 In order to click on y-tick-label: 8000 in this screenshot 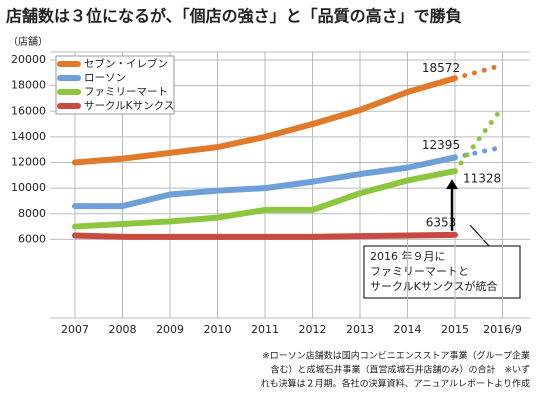, I will do `click(32, 213)`.